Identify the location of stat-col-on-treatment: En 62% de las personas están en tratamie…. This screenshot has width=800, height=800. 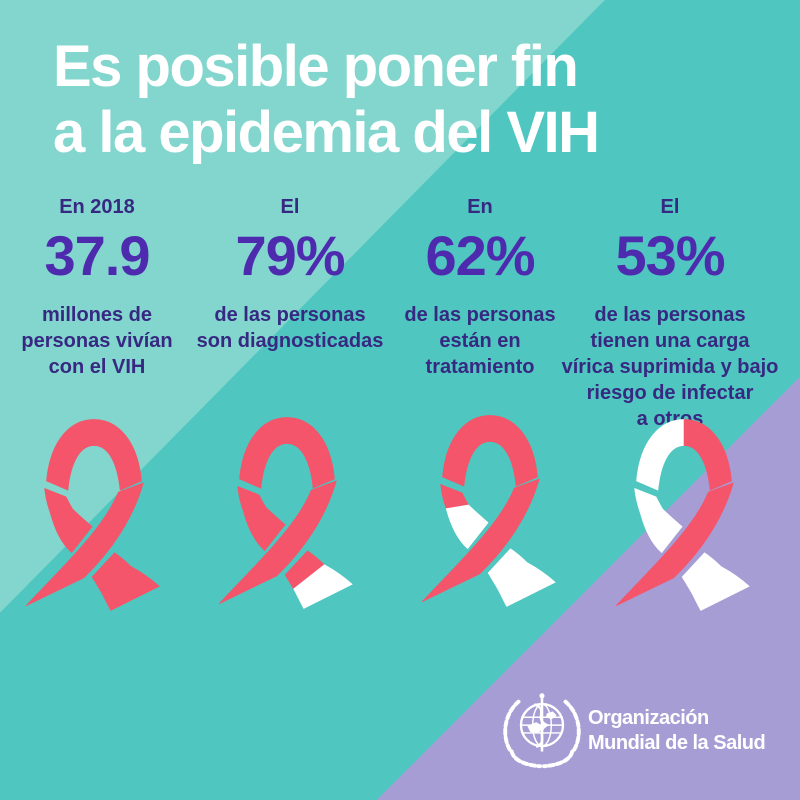
(480, 288).